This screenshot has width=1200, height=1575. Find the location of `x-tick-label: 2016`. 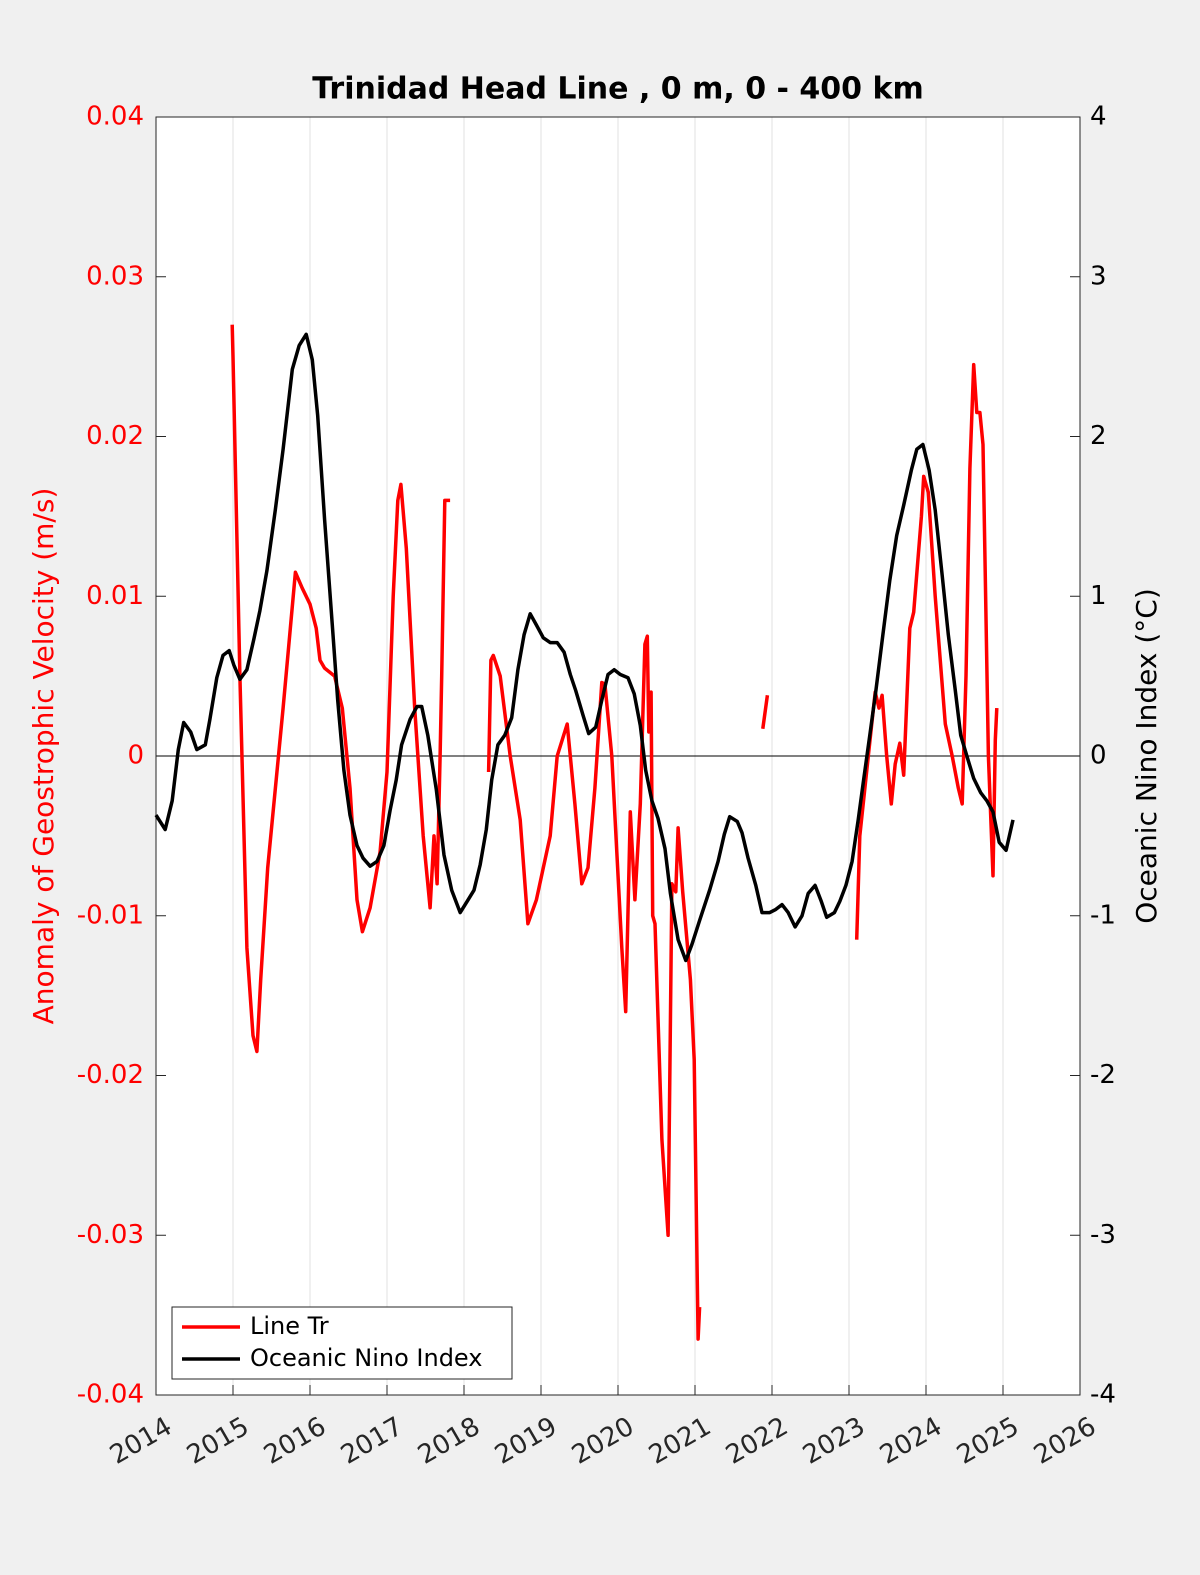

x-tick-label: 2016 is located at coordinates (295, 1441).